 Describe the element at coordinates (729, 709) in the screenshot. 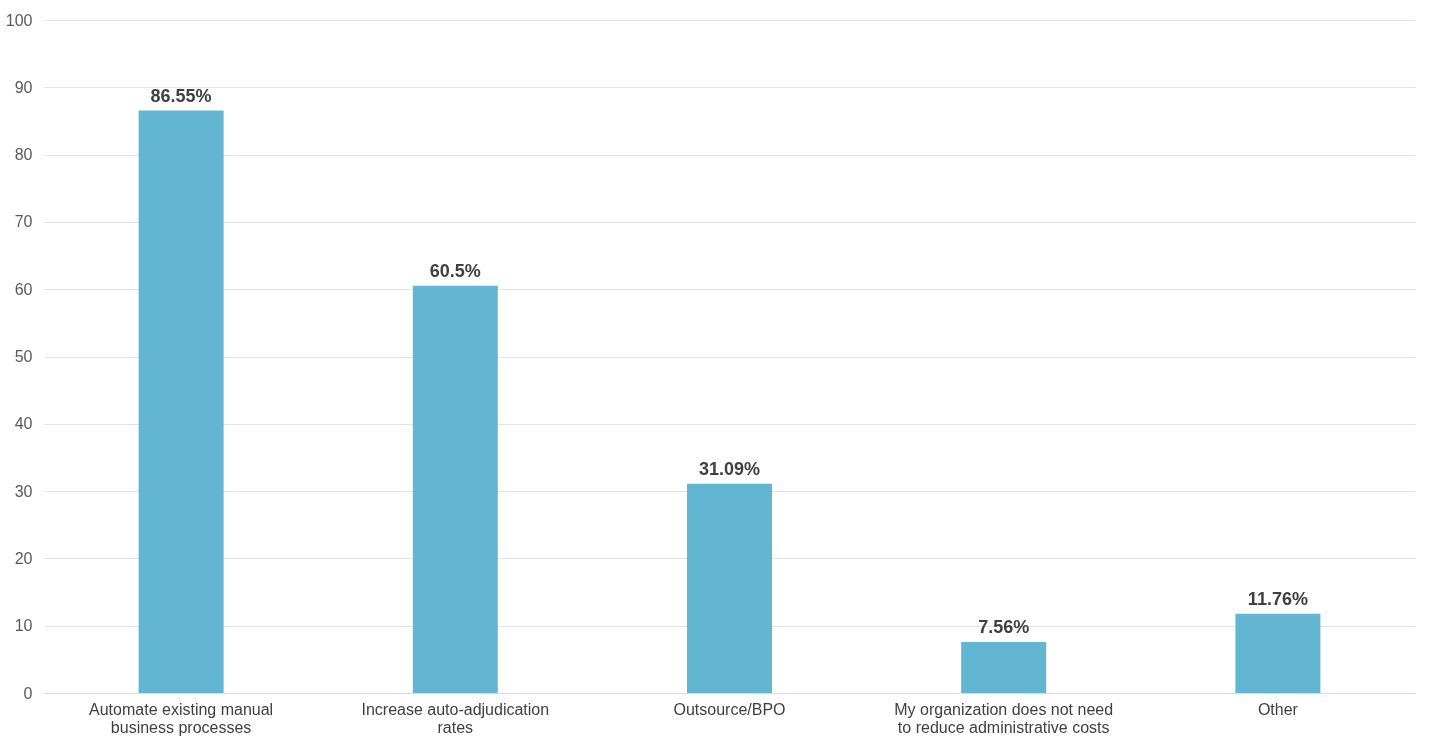

I see `x-tick-label: Outsource/BPO` at that location.